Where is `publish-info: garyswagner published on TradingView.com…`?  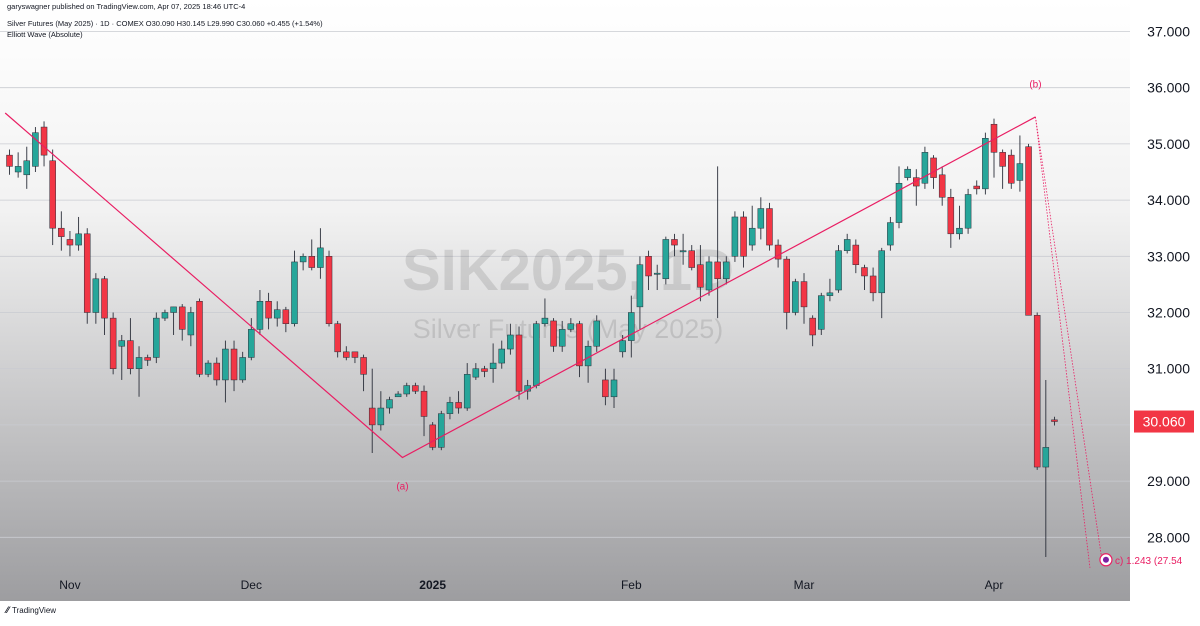 publish-info: garyswagner published on TradingView.com… is located at coordinates (126, 6).